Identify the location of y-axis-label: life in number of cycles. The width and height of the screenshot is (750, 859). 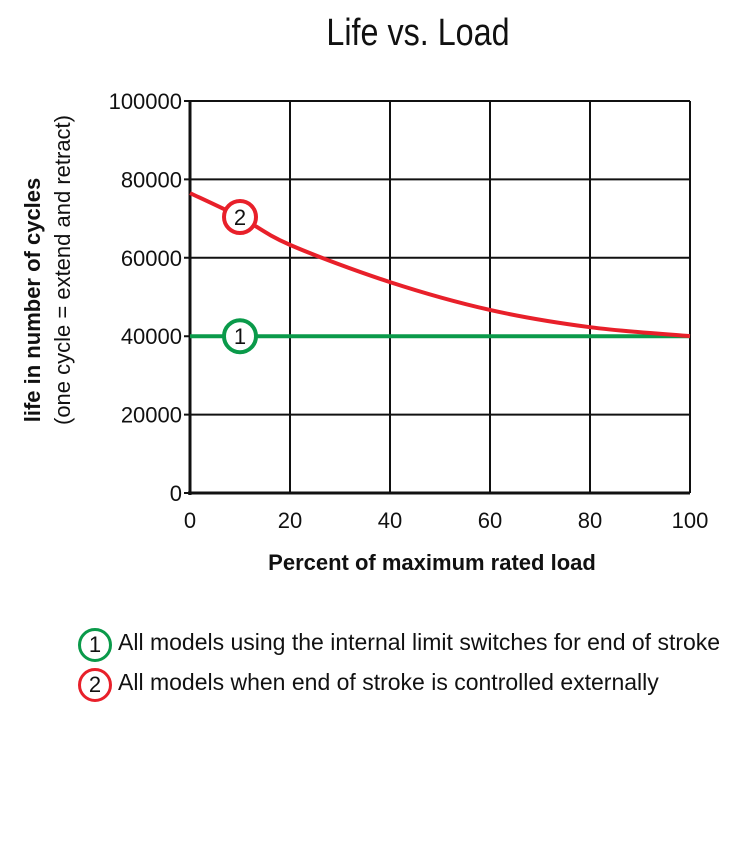
(32, 300).